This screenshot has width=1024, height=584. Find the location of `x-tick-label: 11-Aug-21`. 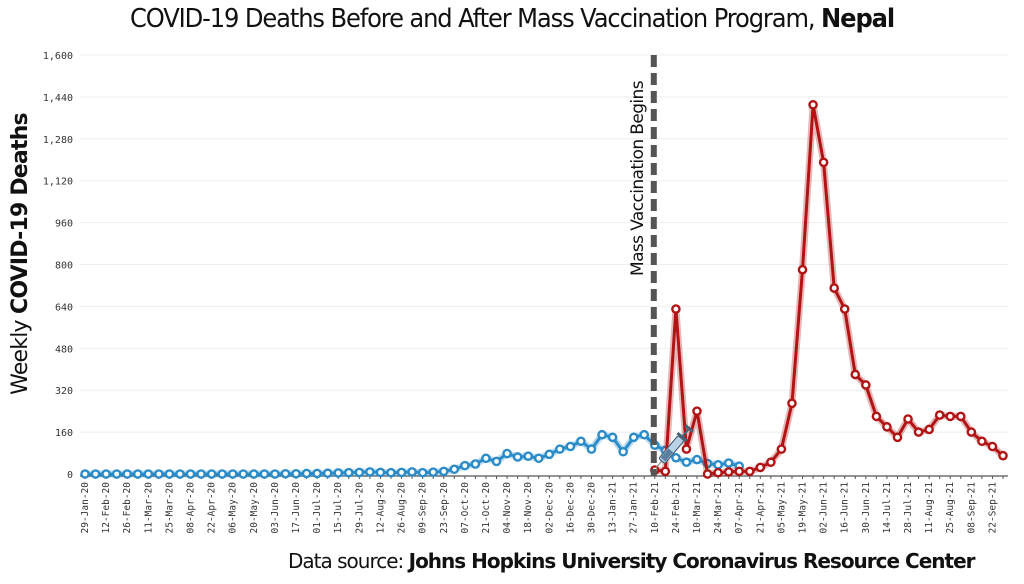

x-tick-label: 11-Aug-21 is located at coordinates (929, 508).